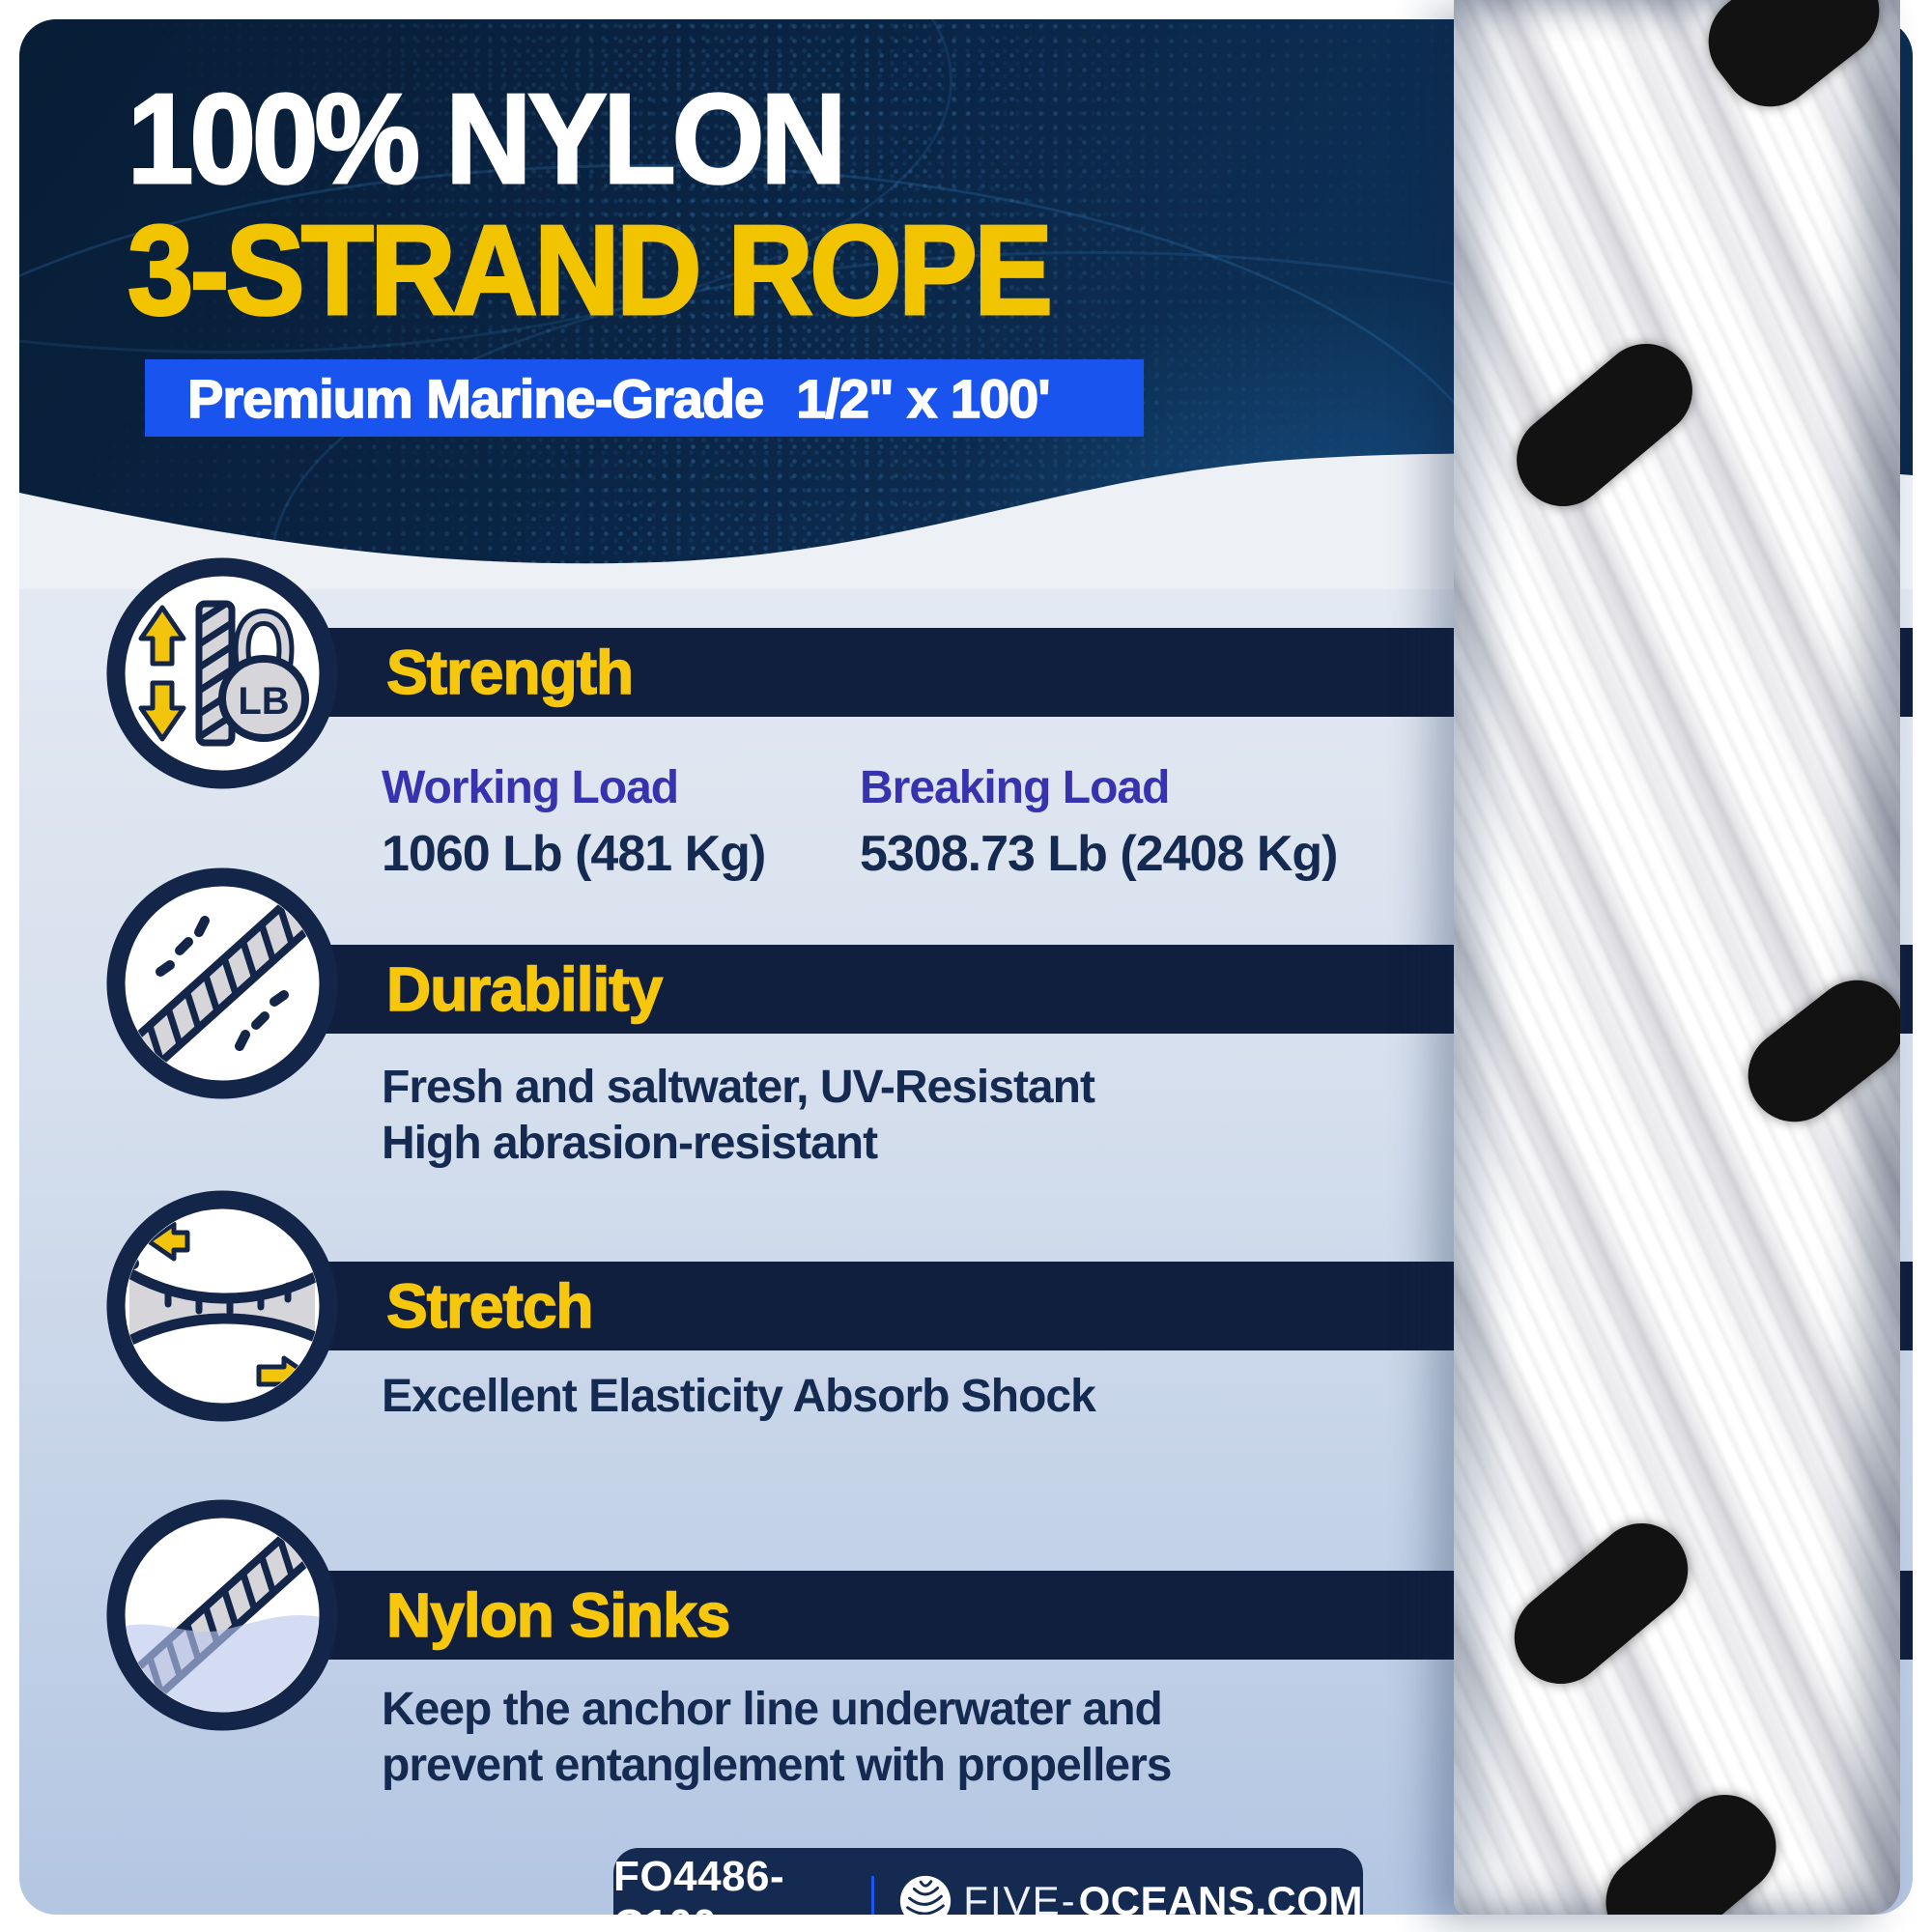 This screenshot has width=1932, height=1932. What do you see at coordinates (926, 1895) in the screenshot?
I see `shell-logo-icon` at bounding box center [926, 1895].